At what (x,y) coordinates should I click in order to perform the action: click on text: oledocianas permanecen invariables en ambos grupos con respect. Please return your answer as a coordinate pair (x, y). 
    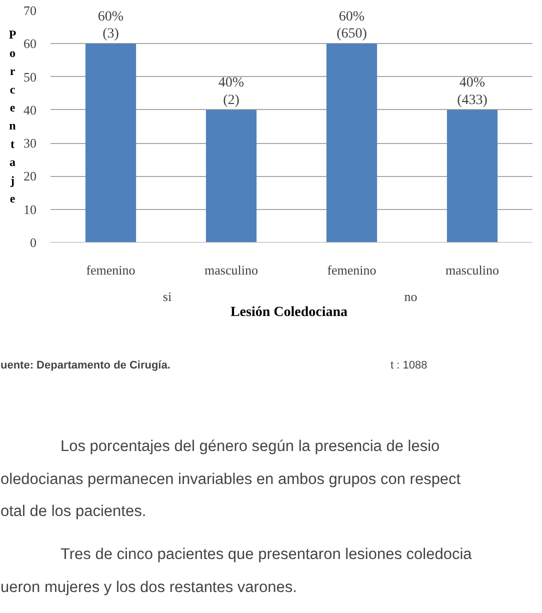
    Looking at the image, I should click on (231, 479).